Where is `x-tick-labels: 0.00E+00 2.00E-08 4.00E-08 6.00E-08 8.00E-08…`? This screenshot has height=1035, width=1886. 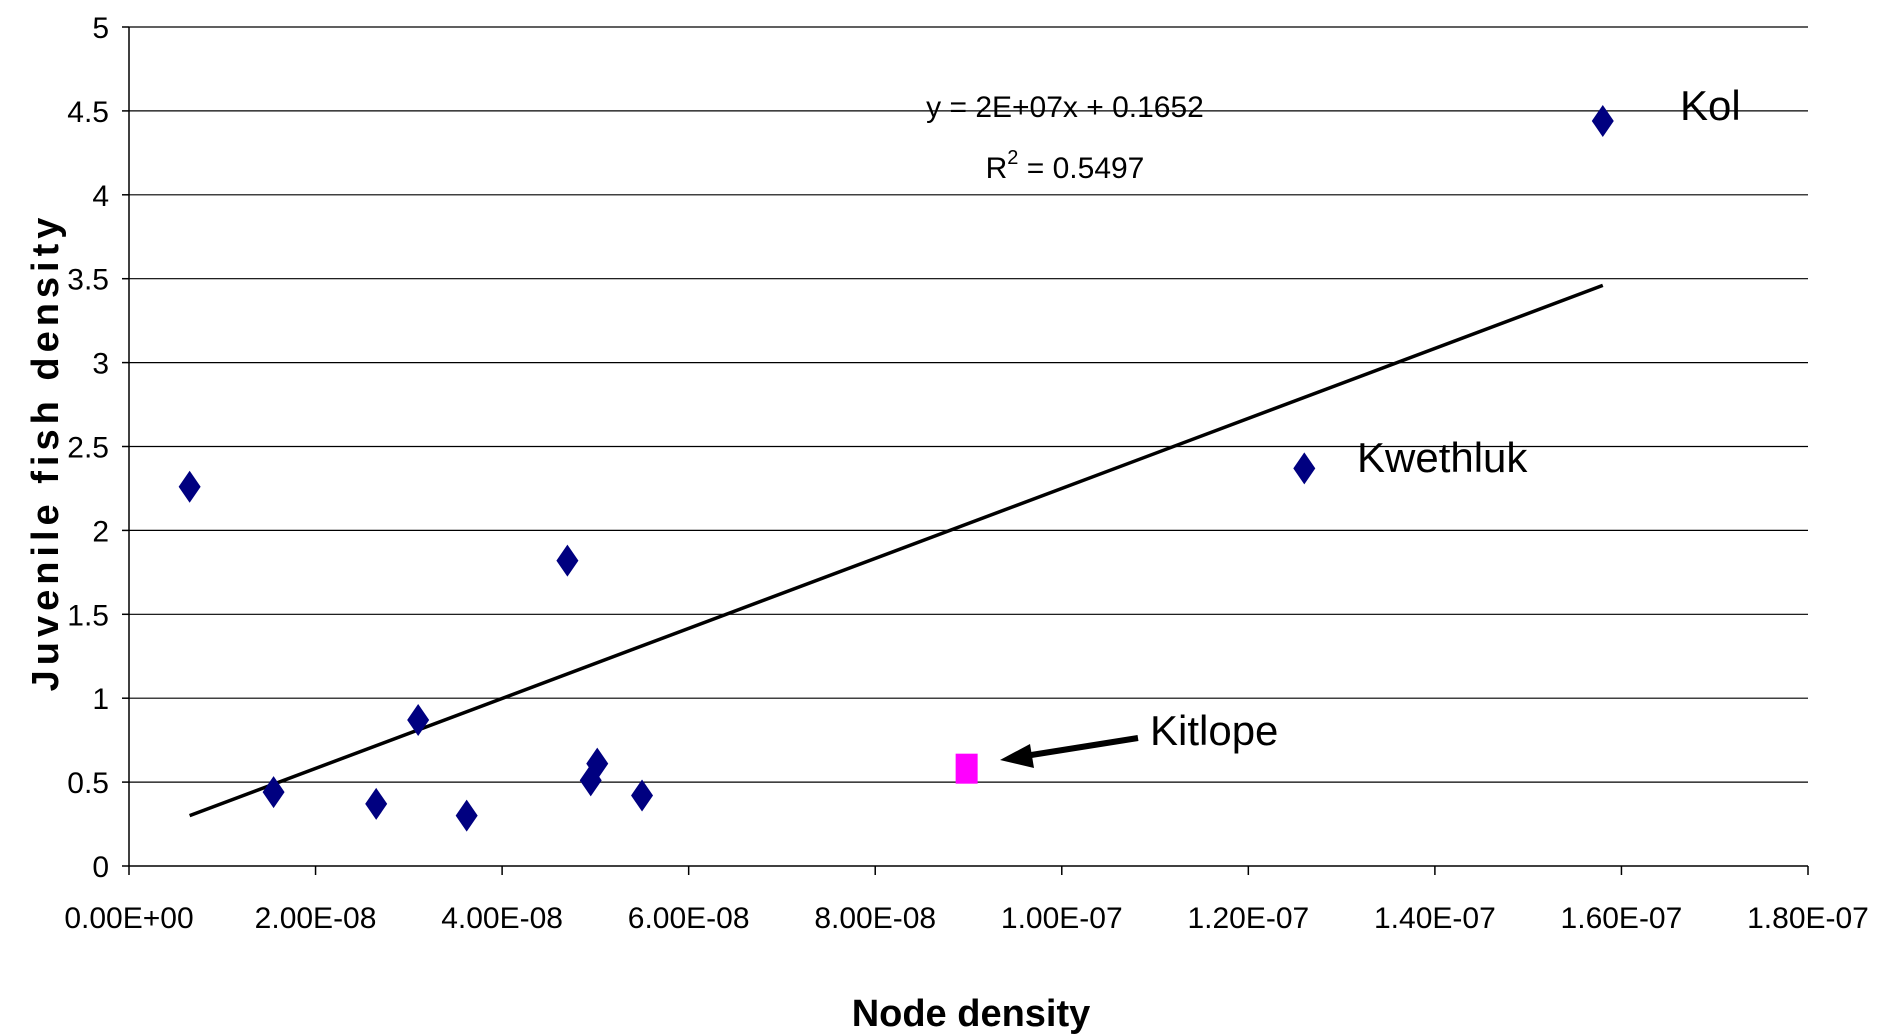
x-tick-labels: 0.00E+00 2.00E-08 4.00E-08 6.00E-08 8.00E-08… is located at coordinates (966, 918).